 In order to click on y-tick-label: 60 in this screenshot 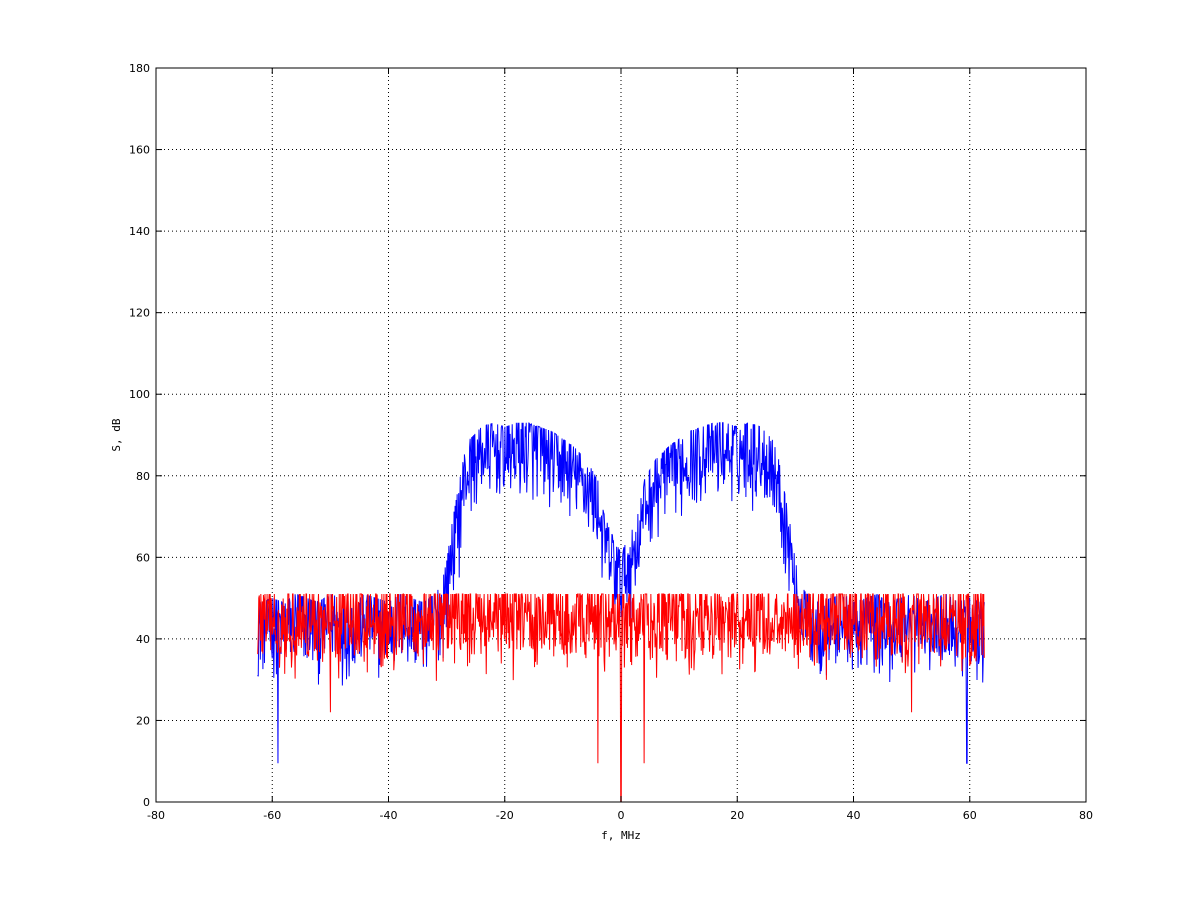, I will do `click(143, 557)`.